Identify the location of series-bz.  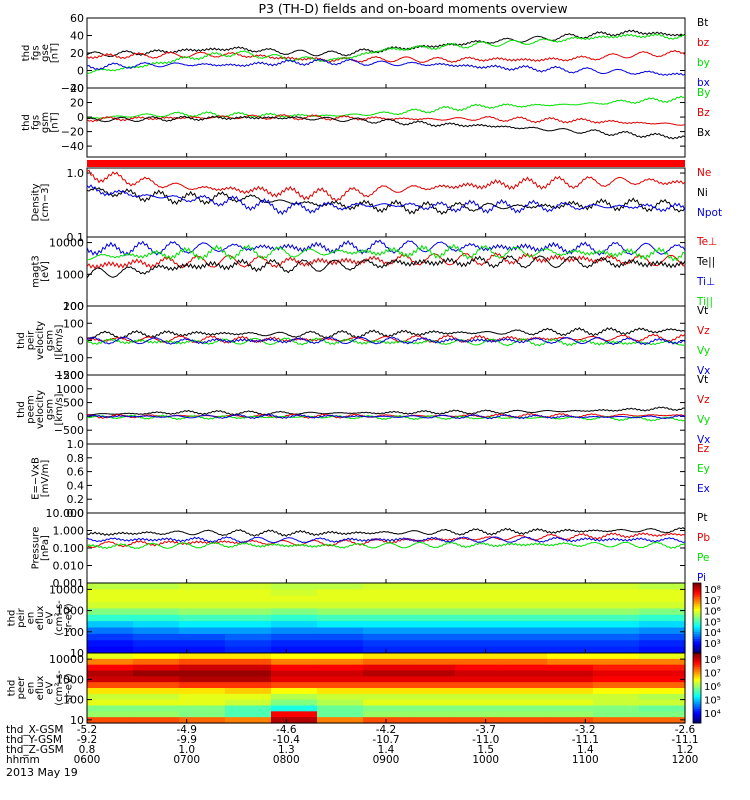
(386, 56).